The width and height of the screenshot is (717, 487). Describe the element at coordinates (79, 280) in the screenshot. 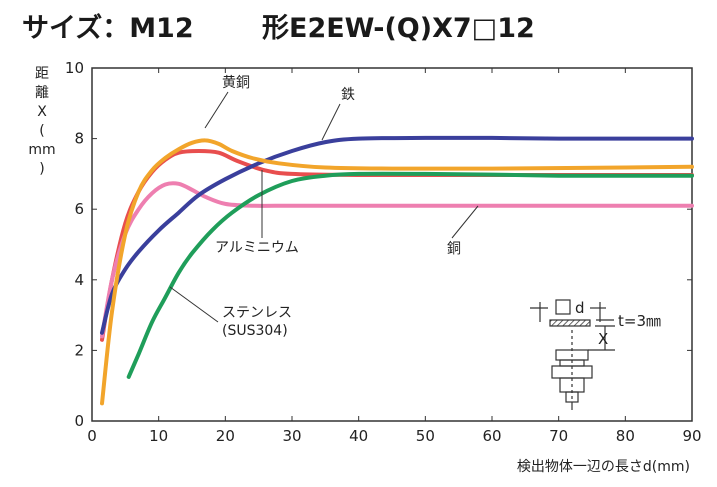

I see `y-tick-label-2: 4` at that location.